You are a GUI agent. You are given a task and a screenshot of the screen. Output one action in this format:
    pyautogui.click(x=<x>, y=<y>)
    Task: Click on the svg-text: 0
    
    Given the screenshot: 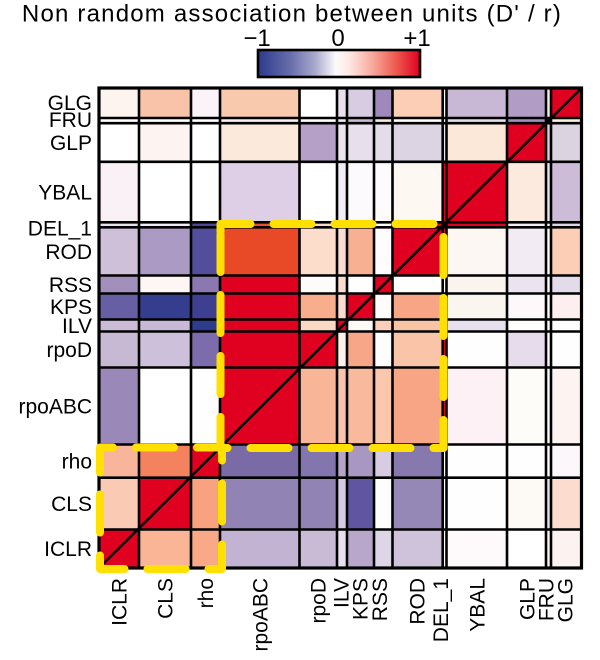 What is the action you would take?
    pyautogui.click(x=337, y=38)
    